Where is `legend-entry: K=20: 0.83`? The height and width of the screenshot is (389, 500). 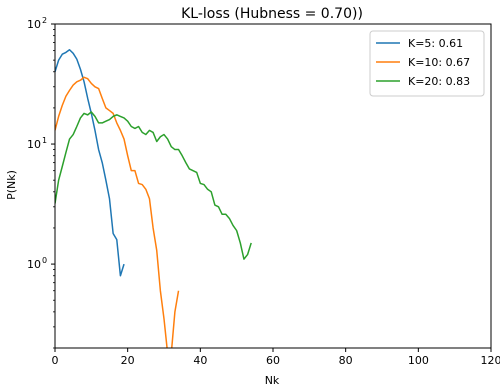
legend-entry: K=20: 0.83 is located at coordinates (439, 81).